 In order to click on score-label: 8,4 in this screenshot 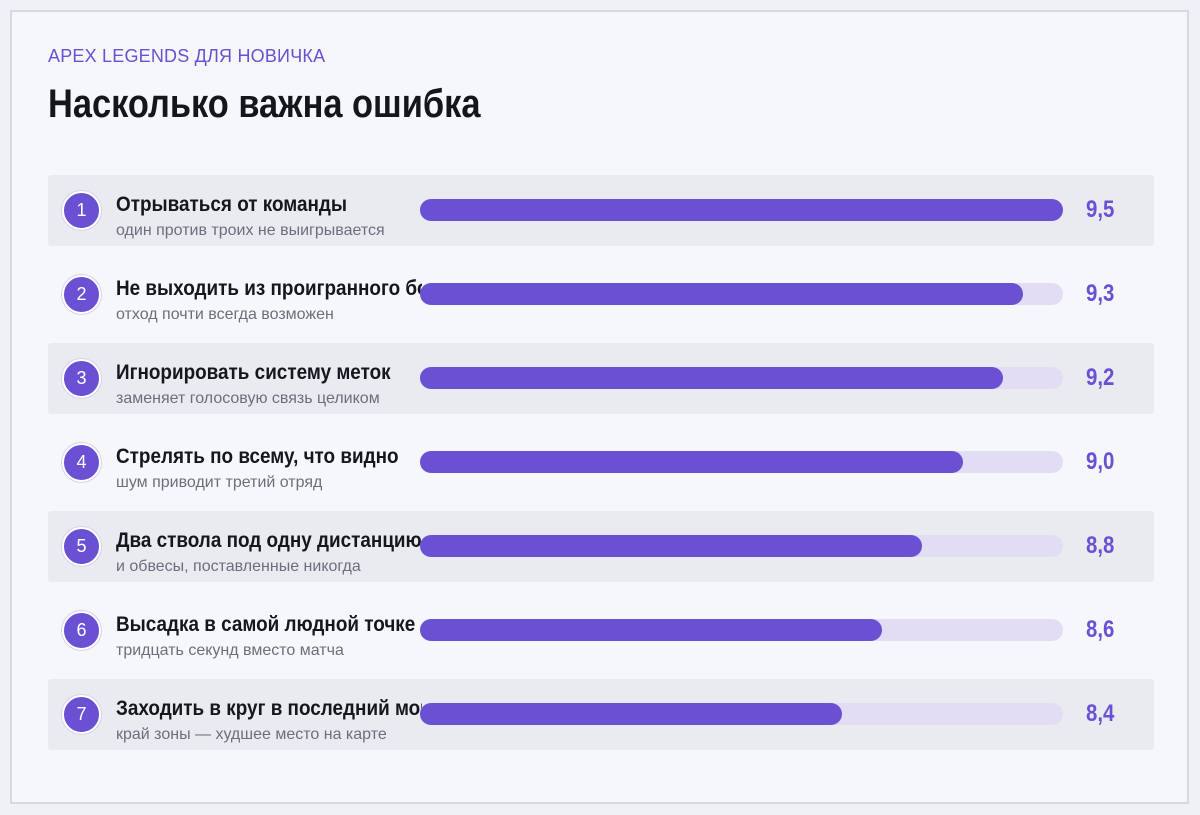, I will do `click(1100, 713)`.